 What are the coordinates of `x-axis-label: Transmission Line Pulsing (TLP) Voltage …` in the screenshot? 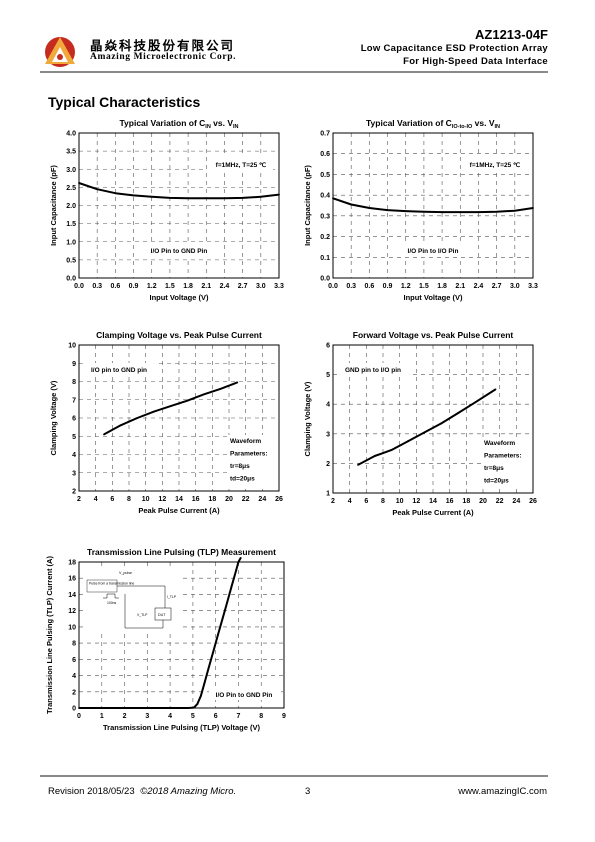 It's located at (181, 727).